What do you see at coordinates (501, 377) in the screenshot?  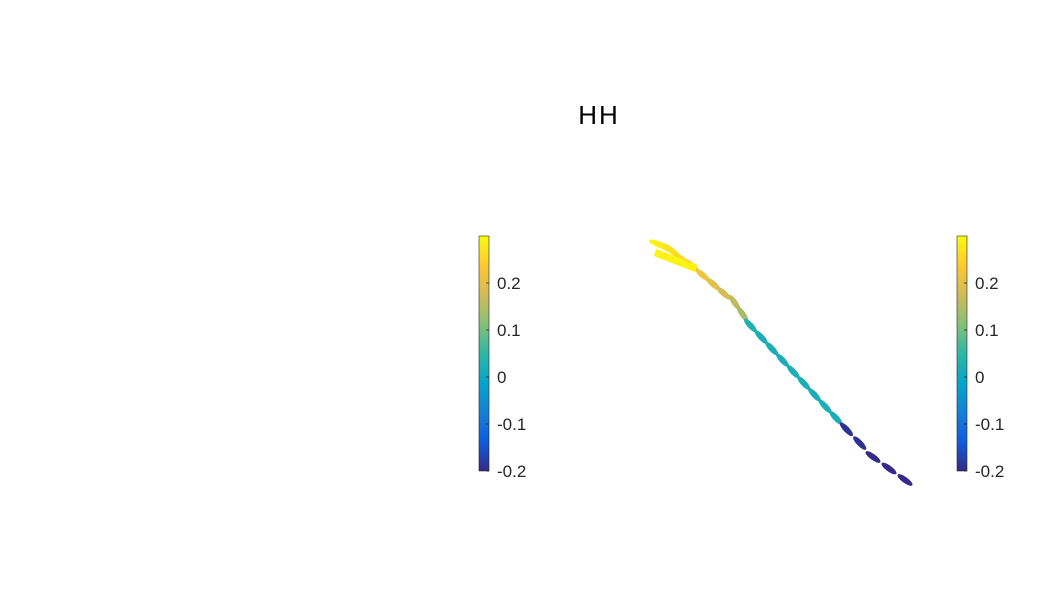 I see `colorbar-left-tick-label: 0` at bounding box center [501, 377].